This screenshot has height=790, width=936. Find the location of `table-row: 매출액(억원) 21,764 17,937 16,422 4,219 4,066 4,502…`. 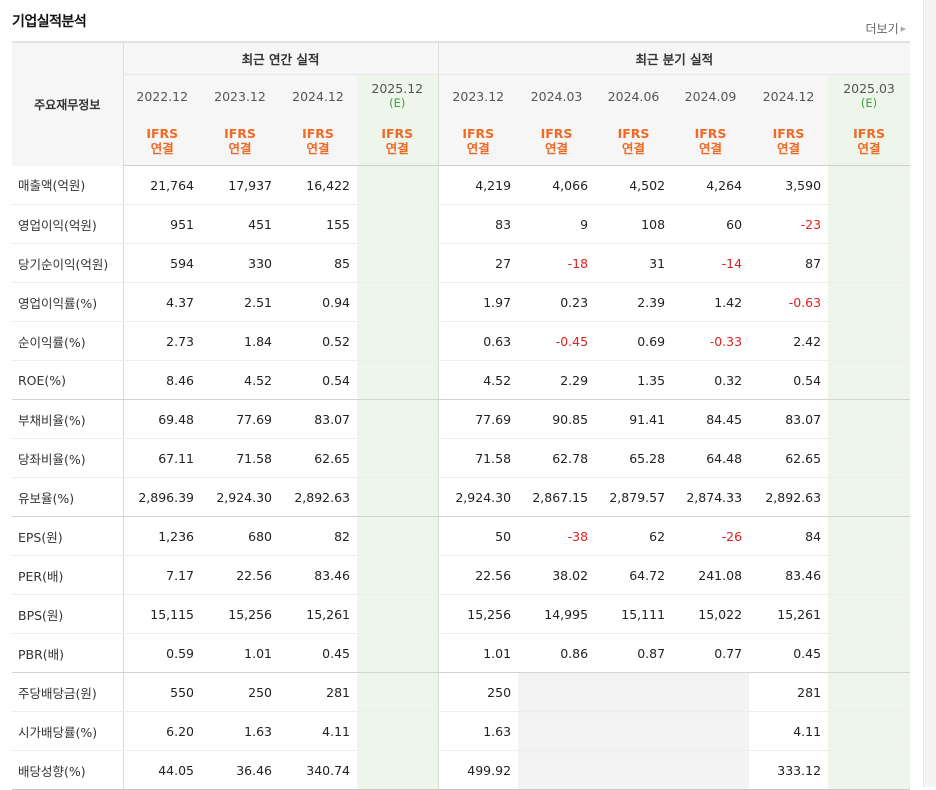

table-row: 매출액(억원) 21,764 17,937 16,422 4,219 4,066 4,502… is located at coordinates (461, 185).